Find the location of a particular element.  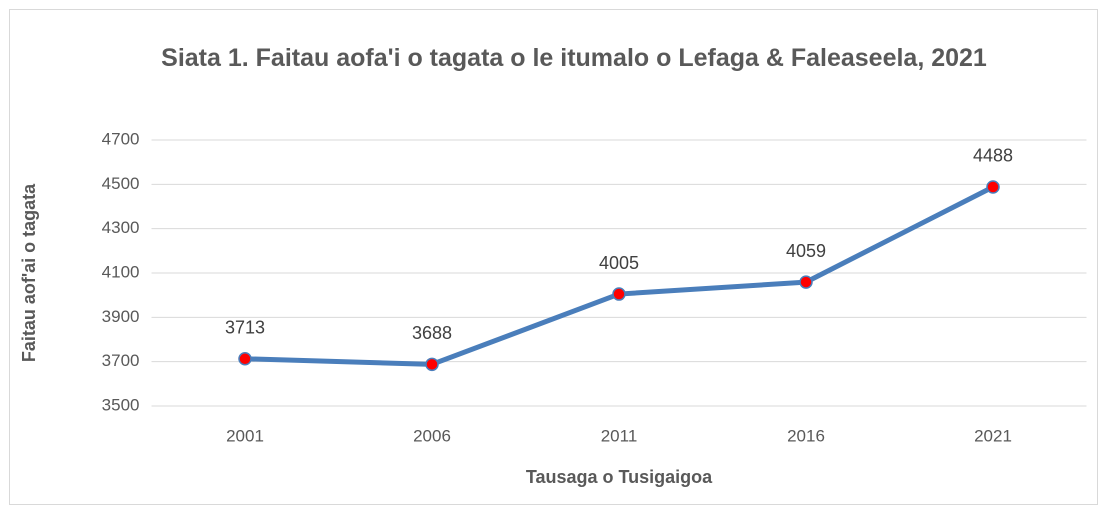

y-tick-label: 4700 is located at coordinates (121, 138).